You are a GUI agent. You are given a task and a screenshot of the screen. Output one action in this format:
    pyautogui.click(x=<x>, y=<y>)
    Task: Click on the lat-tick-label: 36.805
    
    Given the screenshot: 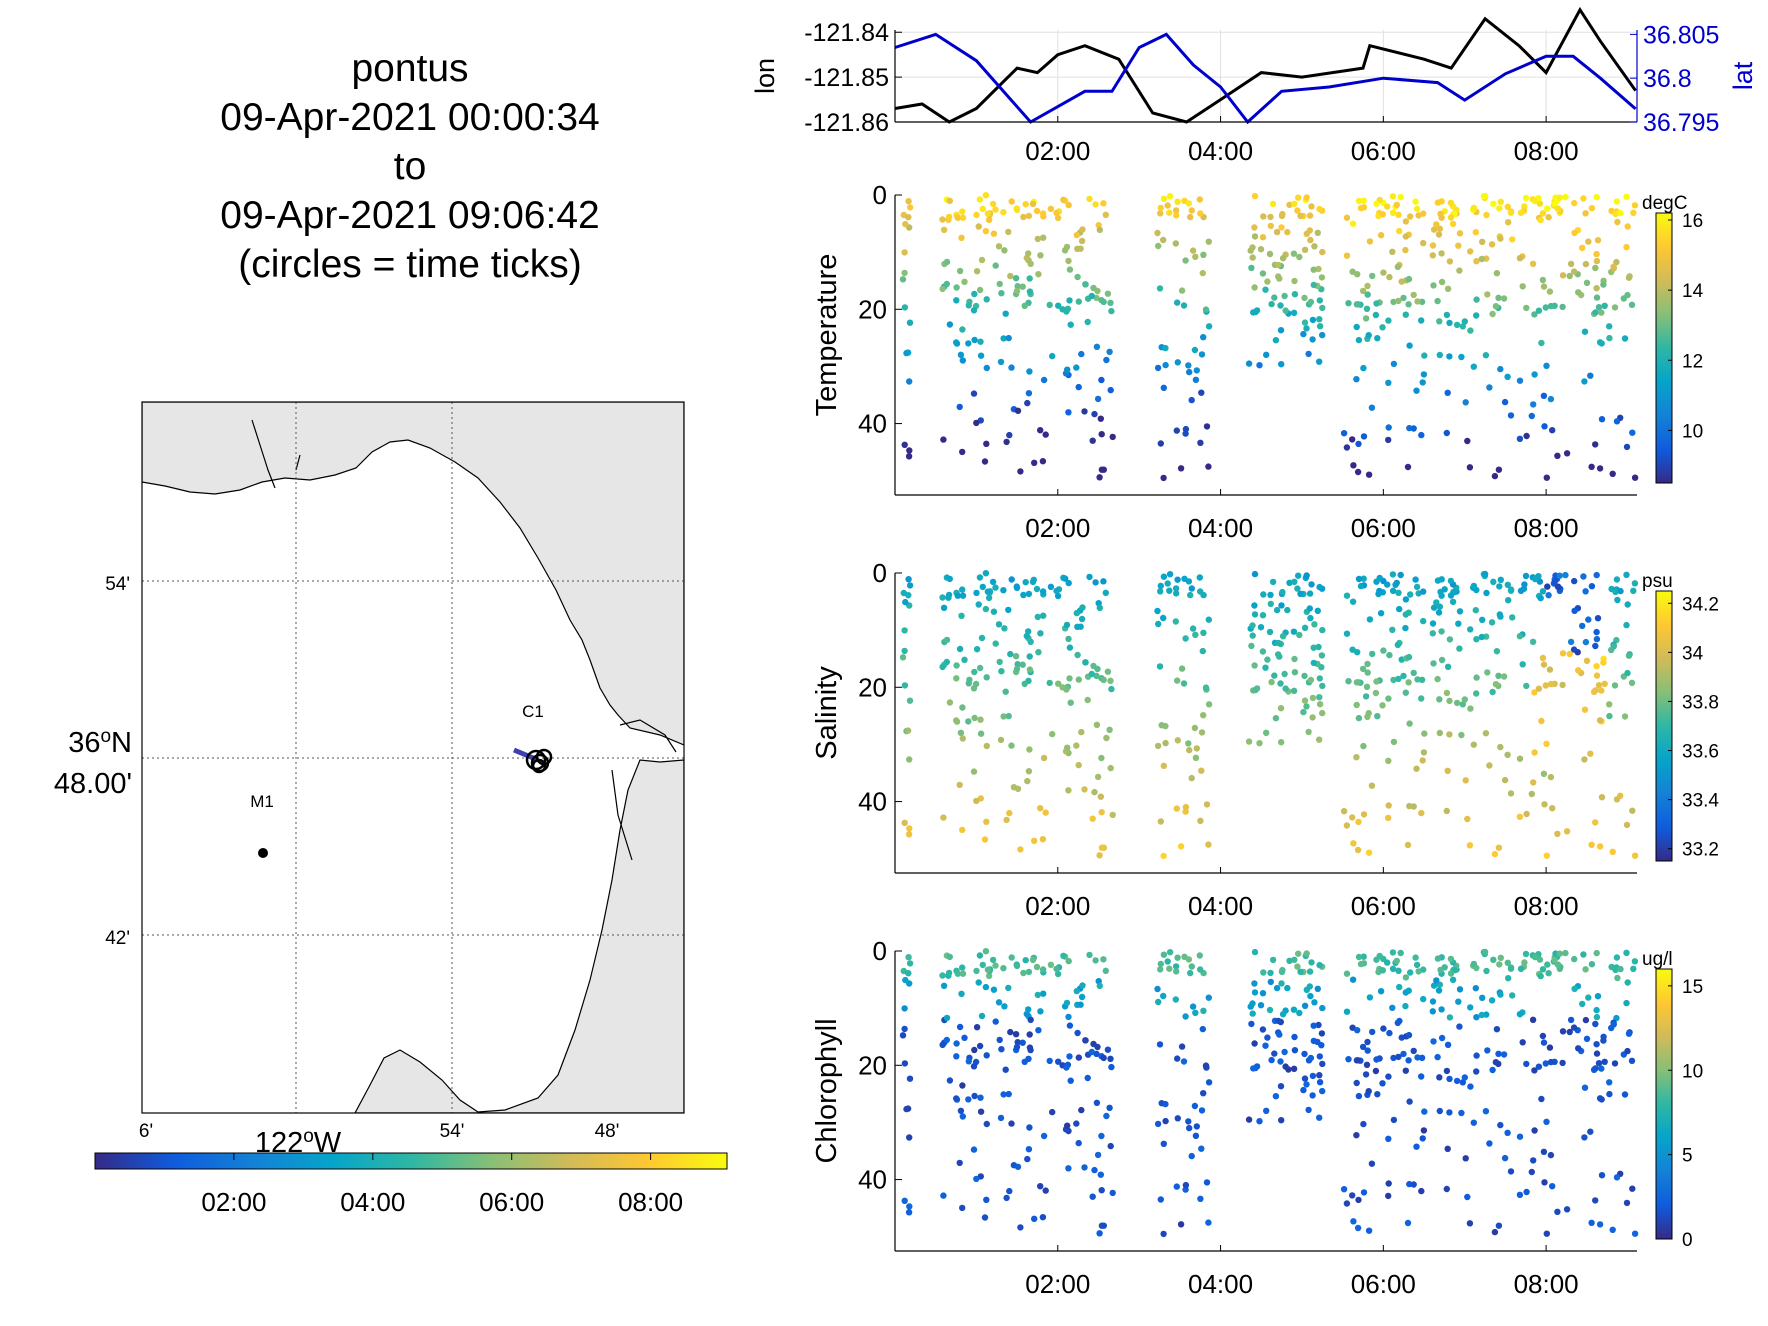 What is the action you would take?
    pyautogui.click(x=1681, y=35)
    